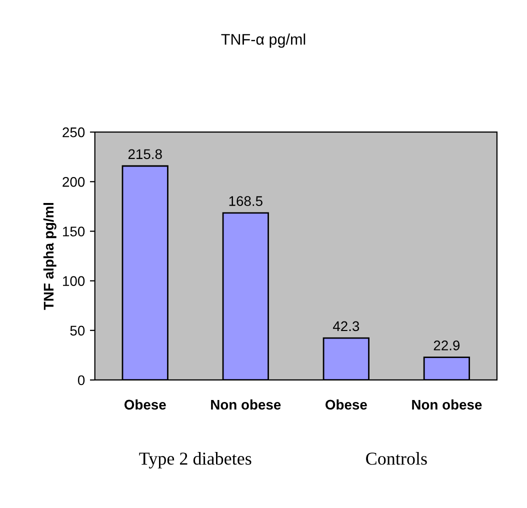  I want to click on chart-title: TNF-α pg/ml, so click(263, 41).